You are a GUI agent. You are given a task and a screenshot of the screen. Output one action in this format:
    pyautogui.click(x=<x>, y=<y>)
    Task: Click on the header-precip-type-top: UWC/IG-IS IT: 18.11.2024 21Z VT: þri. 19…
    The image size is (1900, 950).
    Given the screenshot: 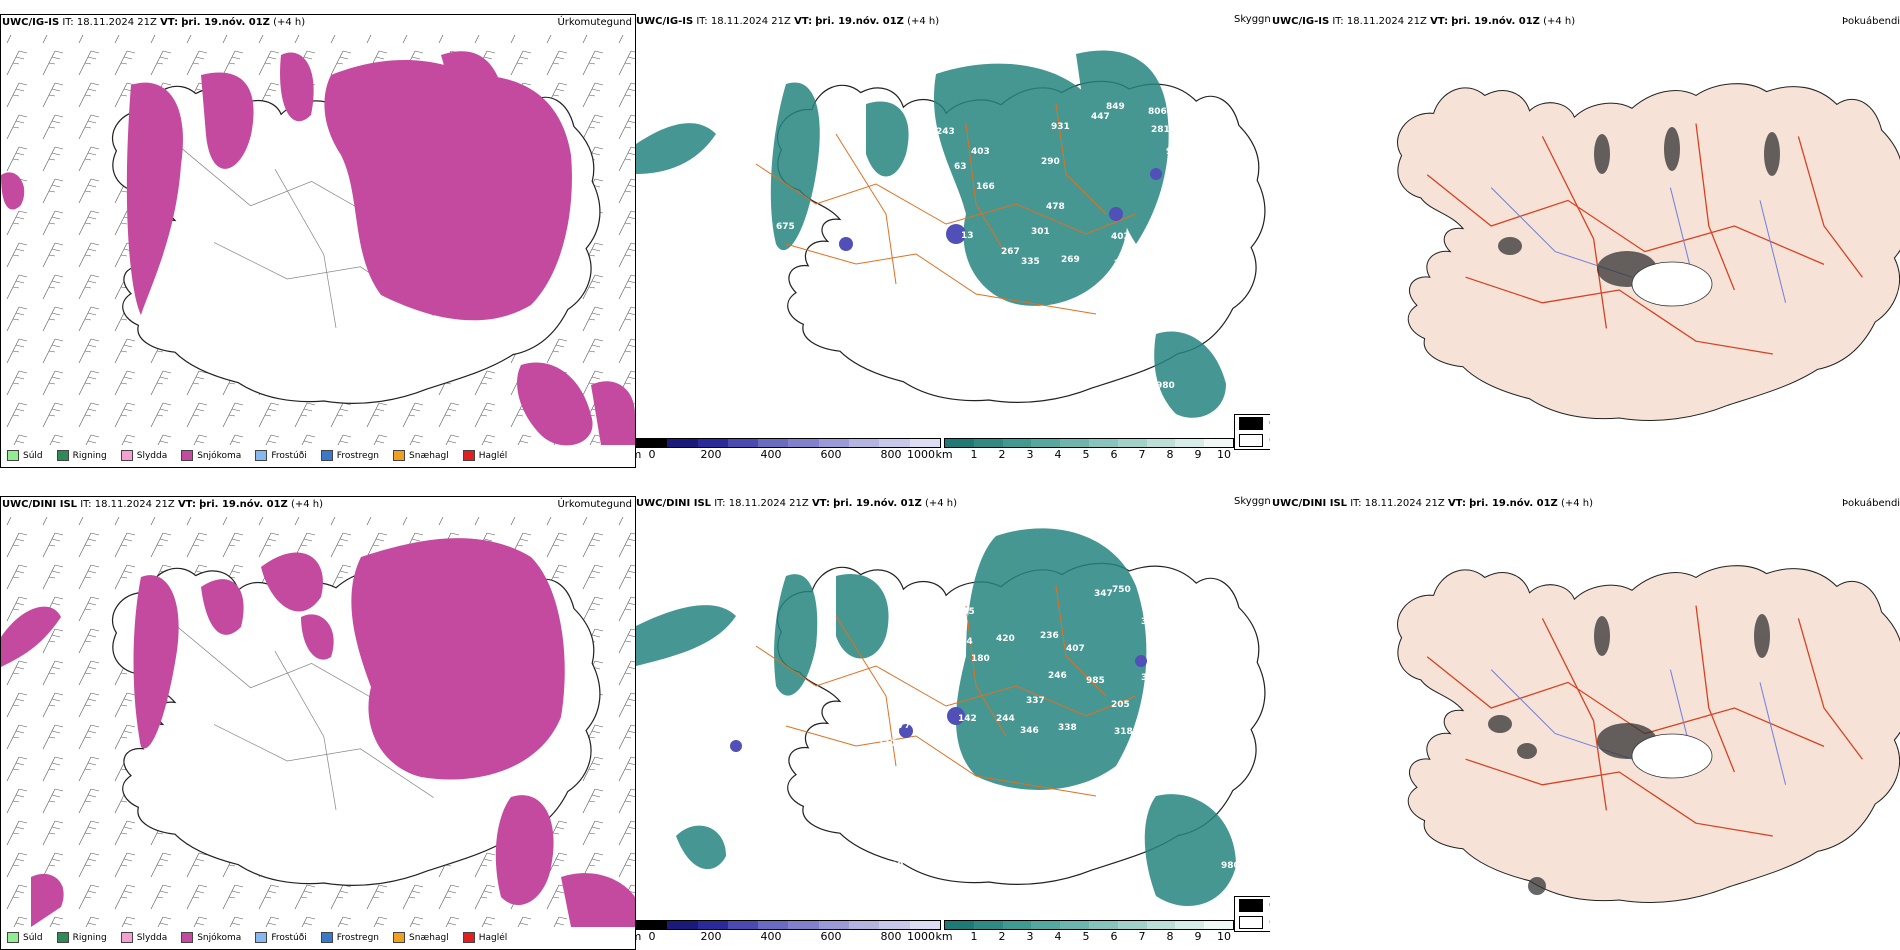 What is the action you would take?
    pyautogui.click(x=154, y=22)
    